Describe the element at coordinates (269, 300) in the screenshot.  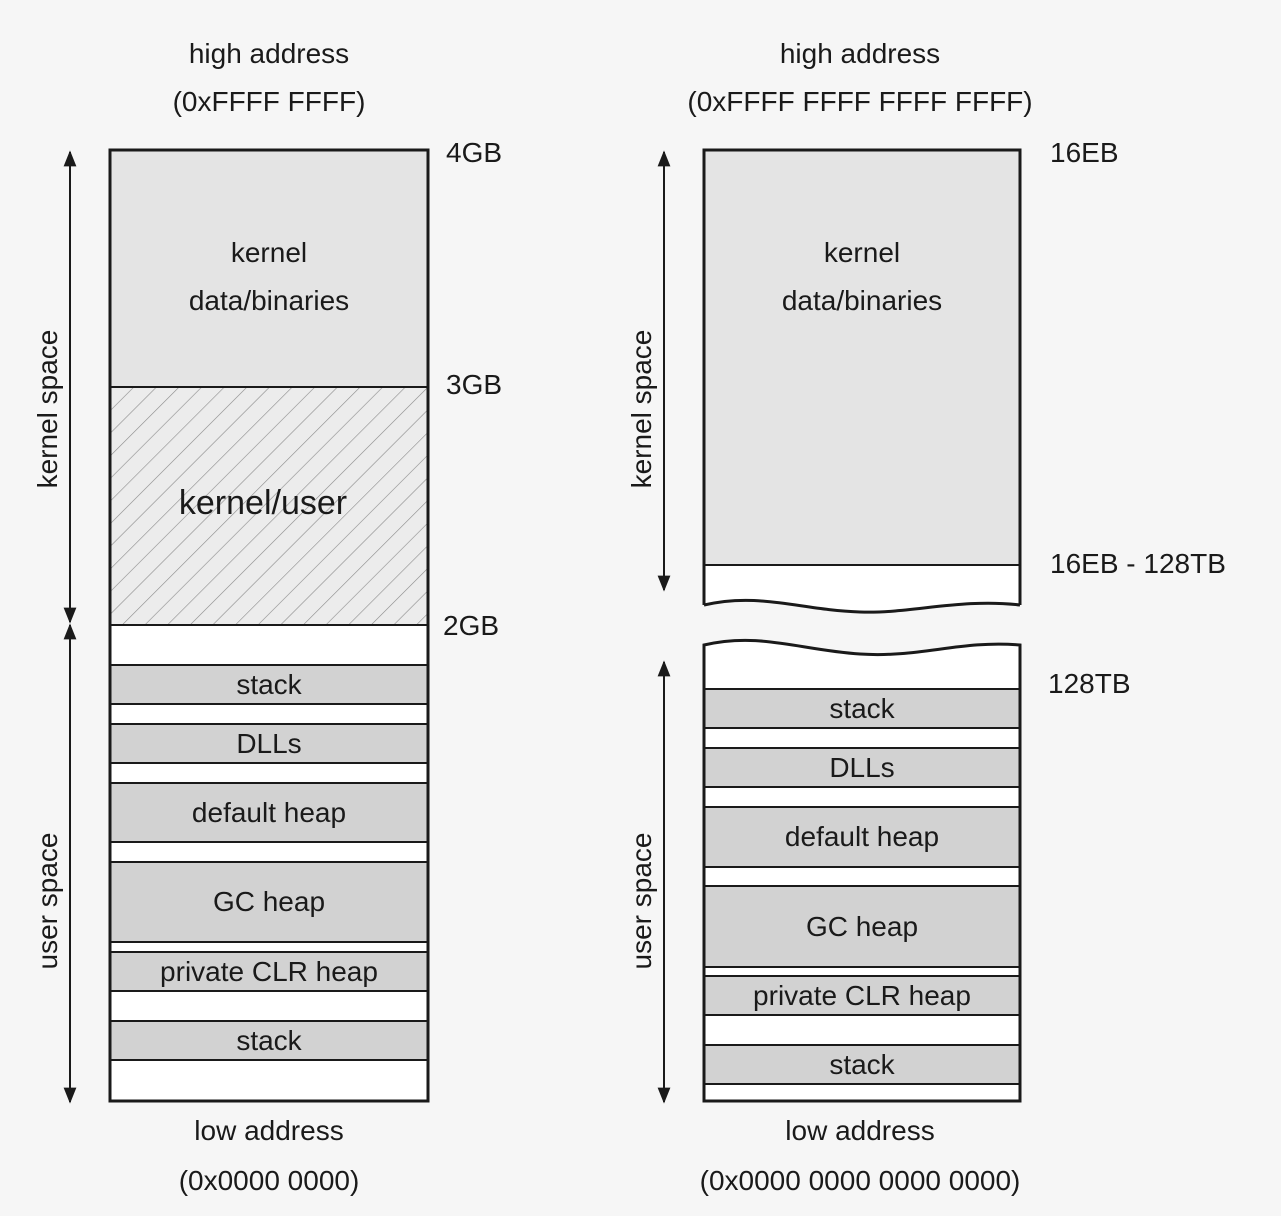
I see `left-kernel-region-label-2: data/binaries` at that location.